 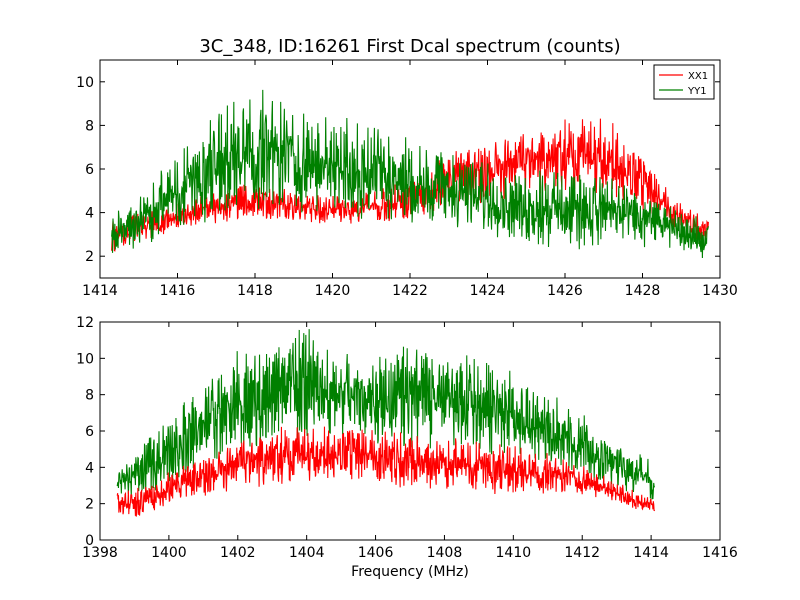 I want to click on x-tick-label: 1410, so click(x=514, y=553).